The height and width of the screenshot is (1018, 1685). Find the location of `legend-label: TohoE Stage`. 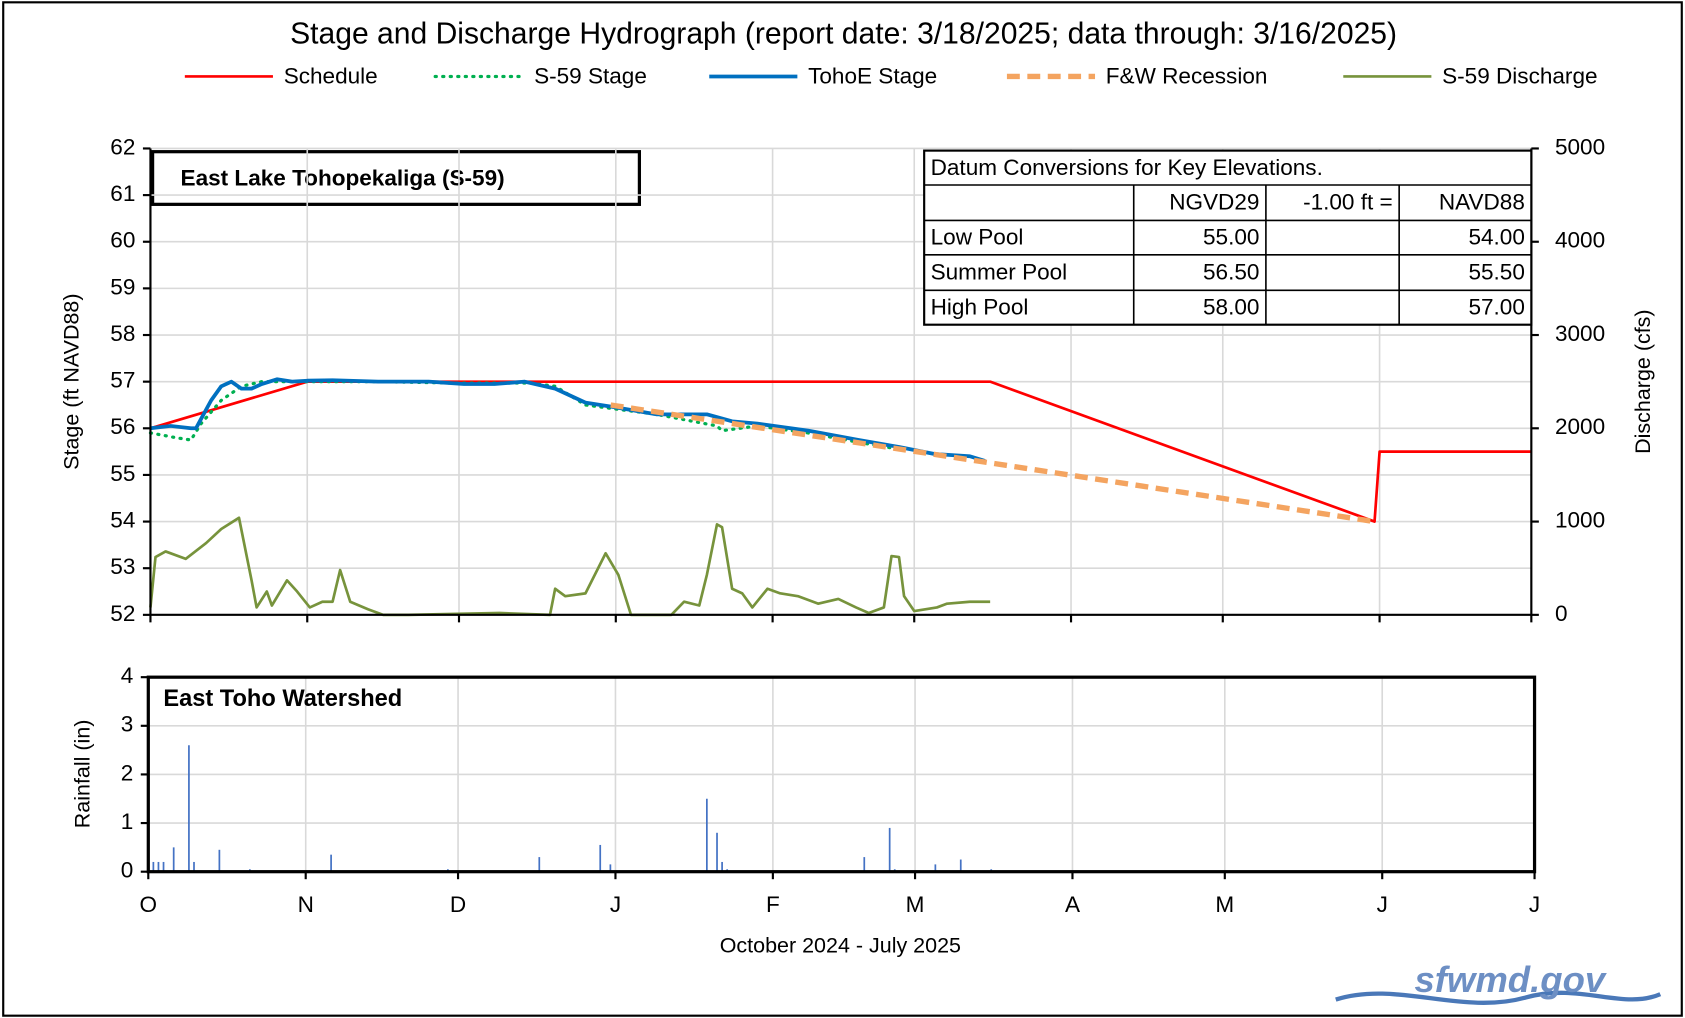

legend-label: TohoE Stage is located at coordinates (872, 75).